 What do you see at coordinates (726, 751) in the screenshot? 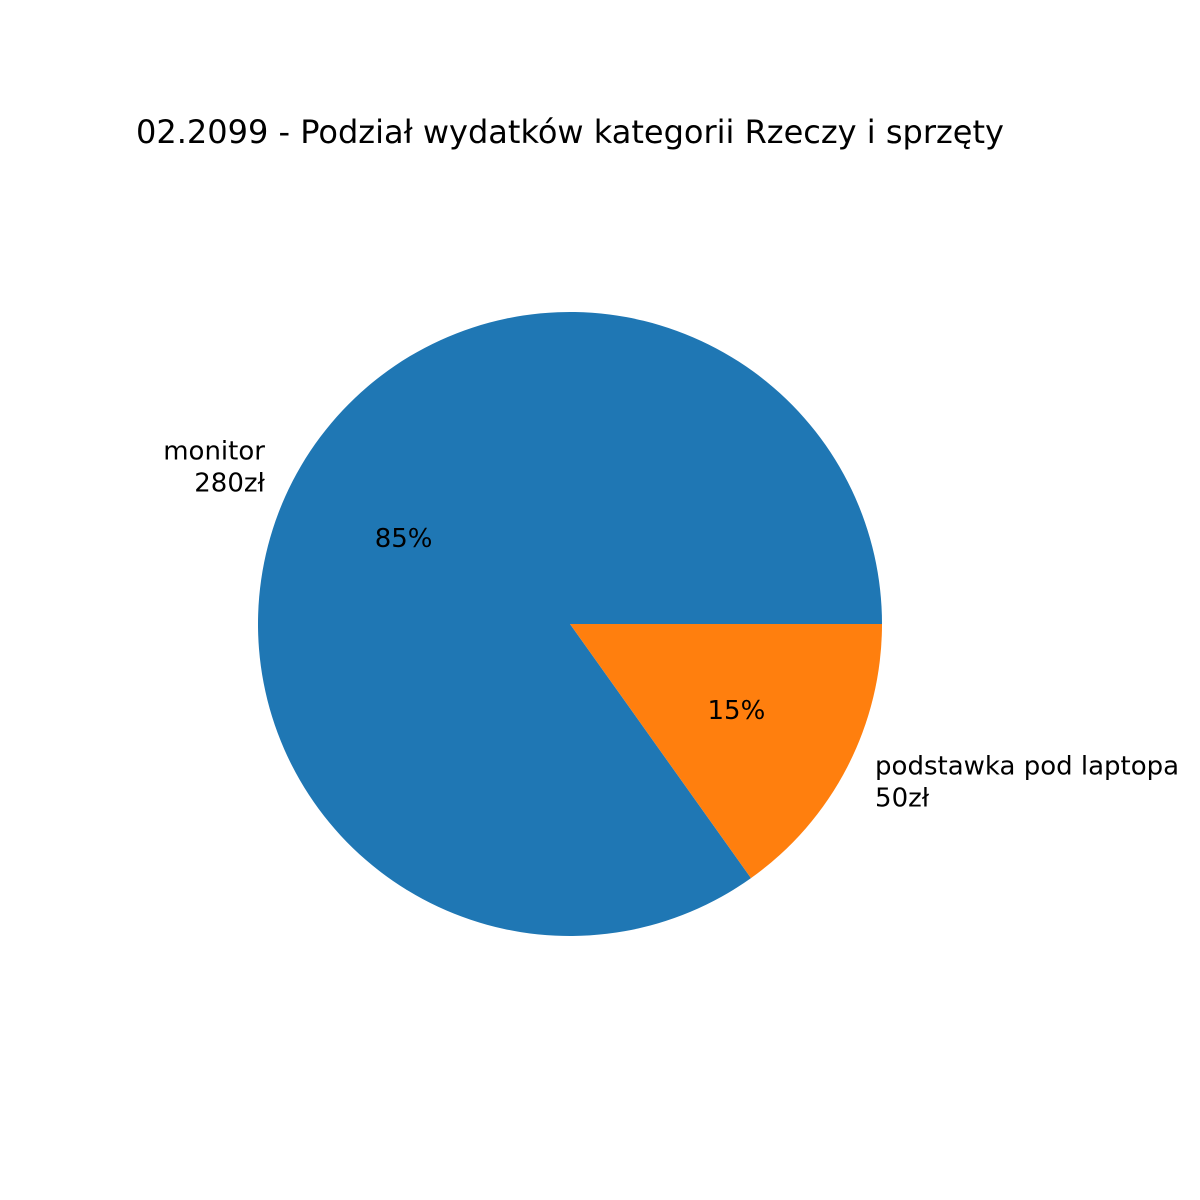
I see `pie-slice-podstawka-pod-laptopa` at bounding box center [726, 751].